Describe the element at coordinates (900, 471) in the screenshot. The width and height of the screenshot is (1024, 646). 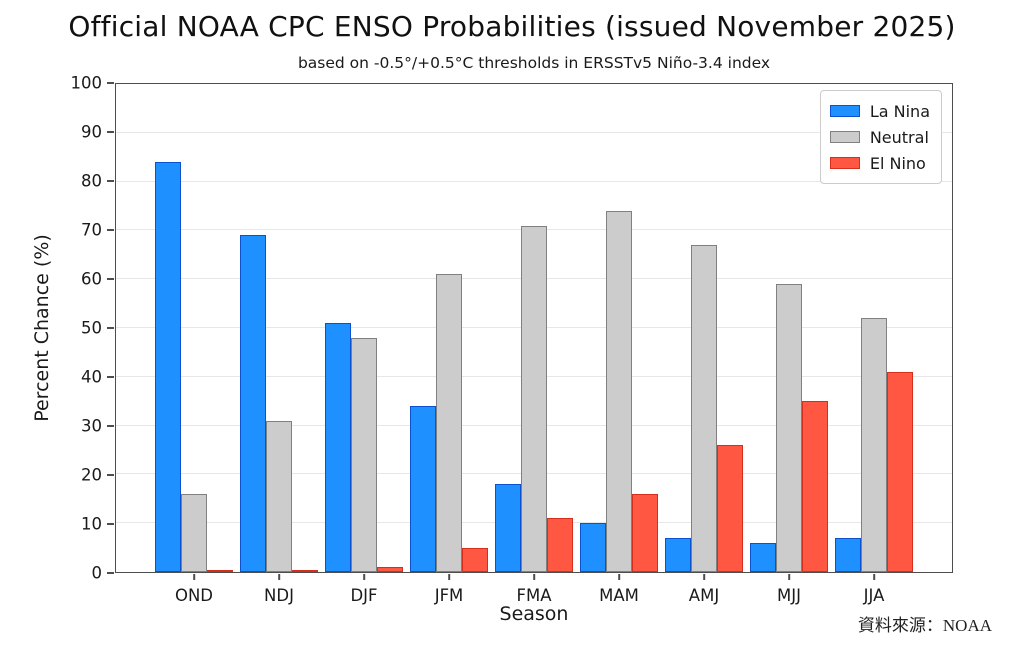
I see `bar-el-nino-jja` at that location.